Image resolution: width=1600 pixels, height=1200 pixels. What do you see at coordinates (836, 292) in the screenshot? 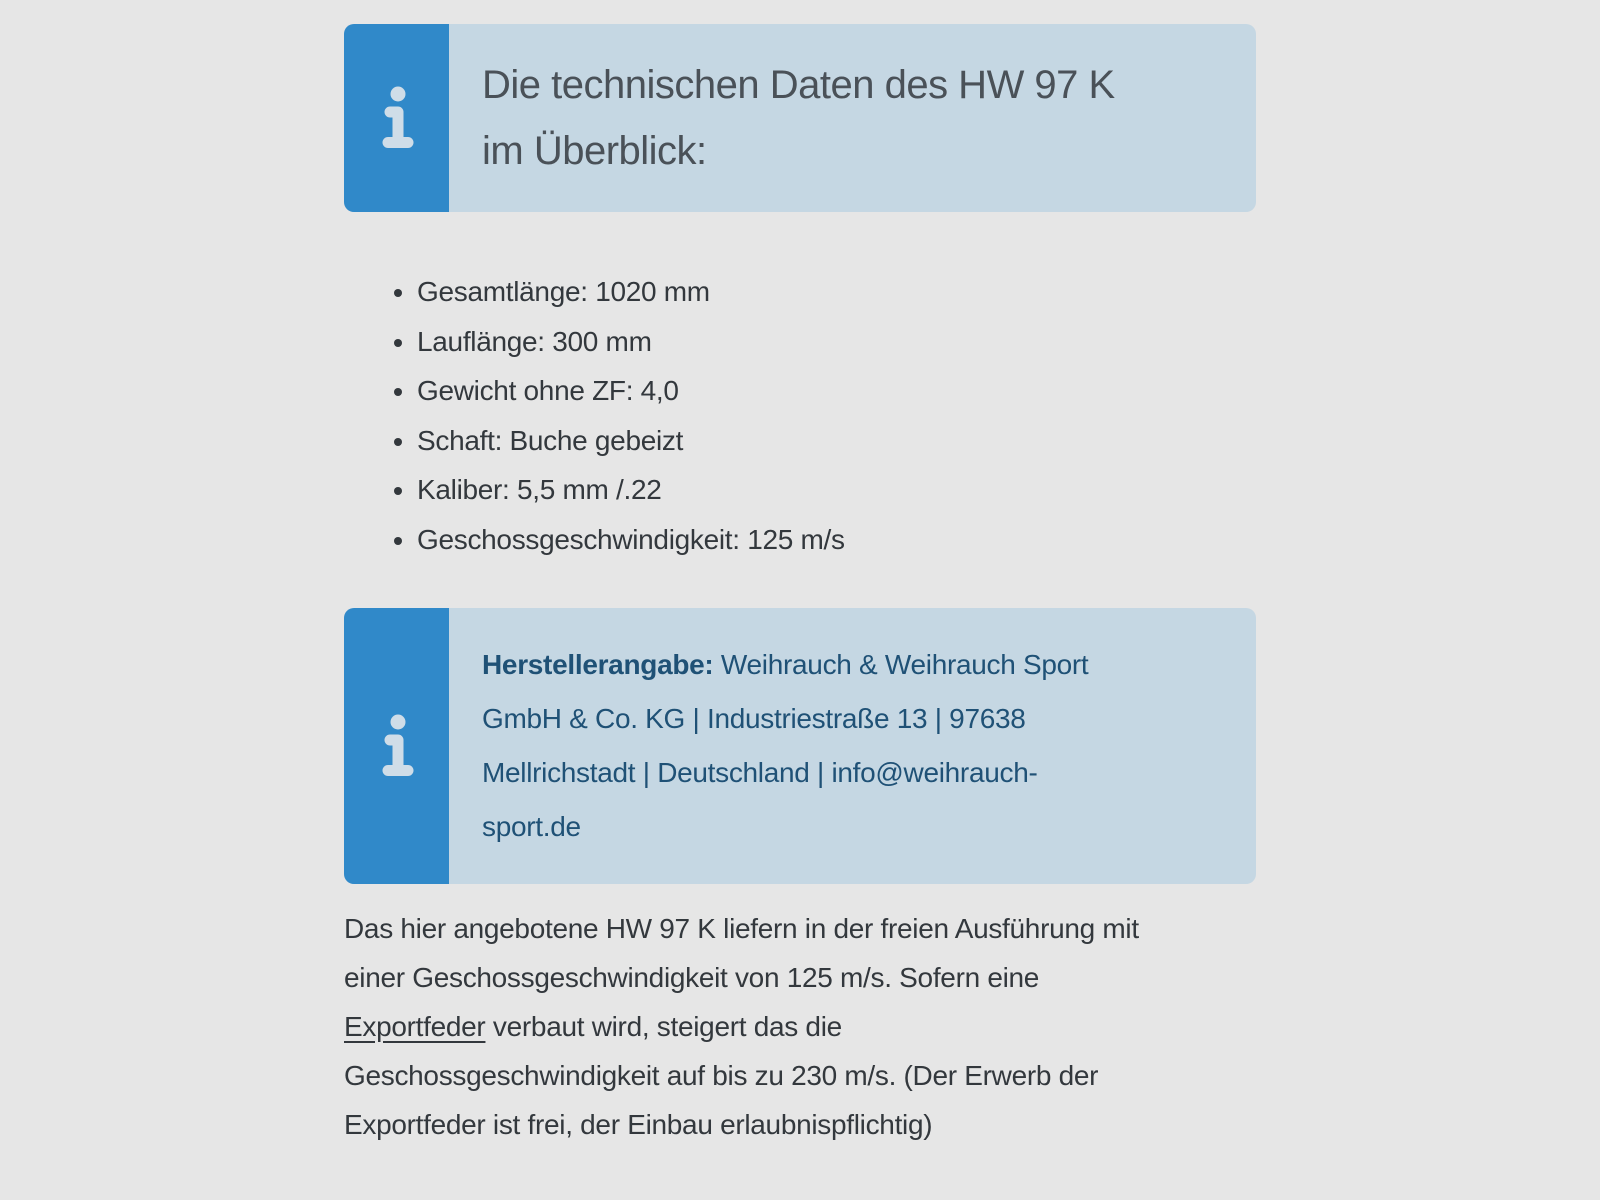
I see `spec-list-item: Gesamtlänge: 1020 mm` at bounding box center [836, 292].